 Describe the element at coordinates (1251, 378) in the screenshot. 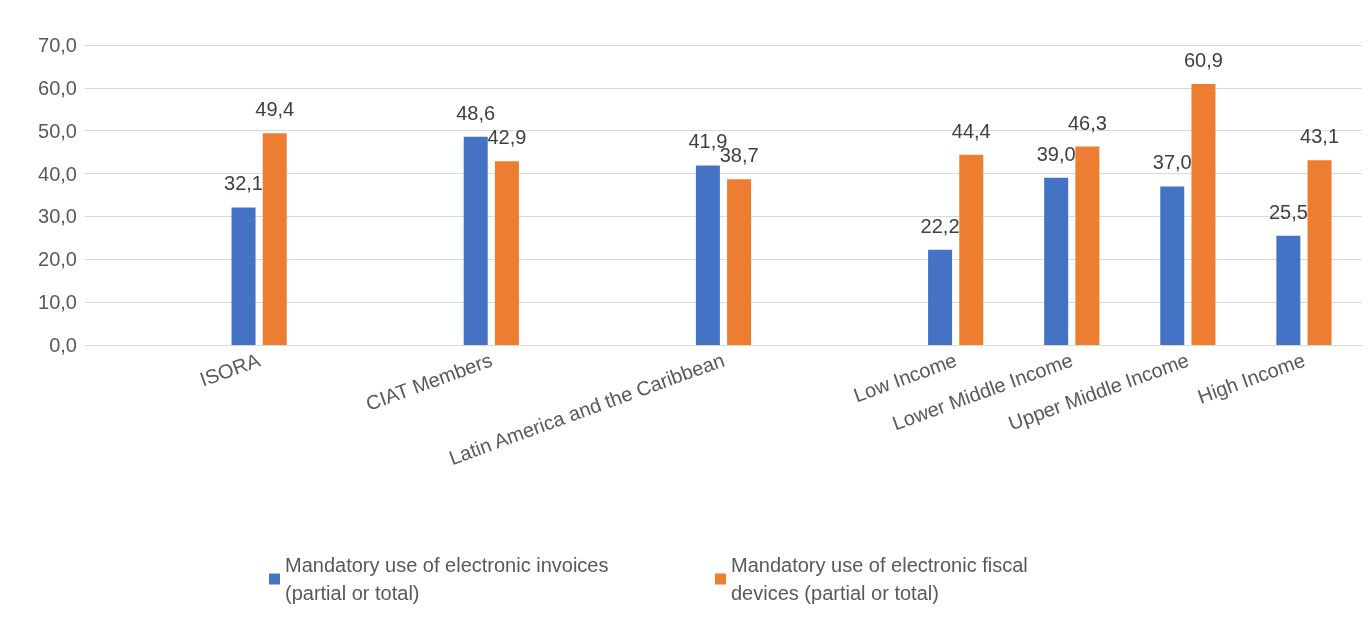

I see `x-tick-label: High Income` at that location.